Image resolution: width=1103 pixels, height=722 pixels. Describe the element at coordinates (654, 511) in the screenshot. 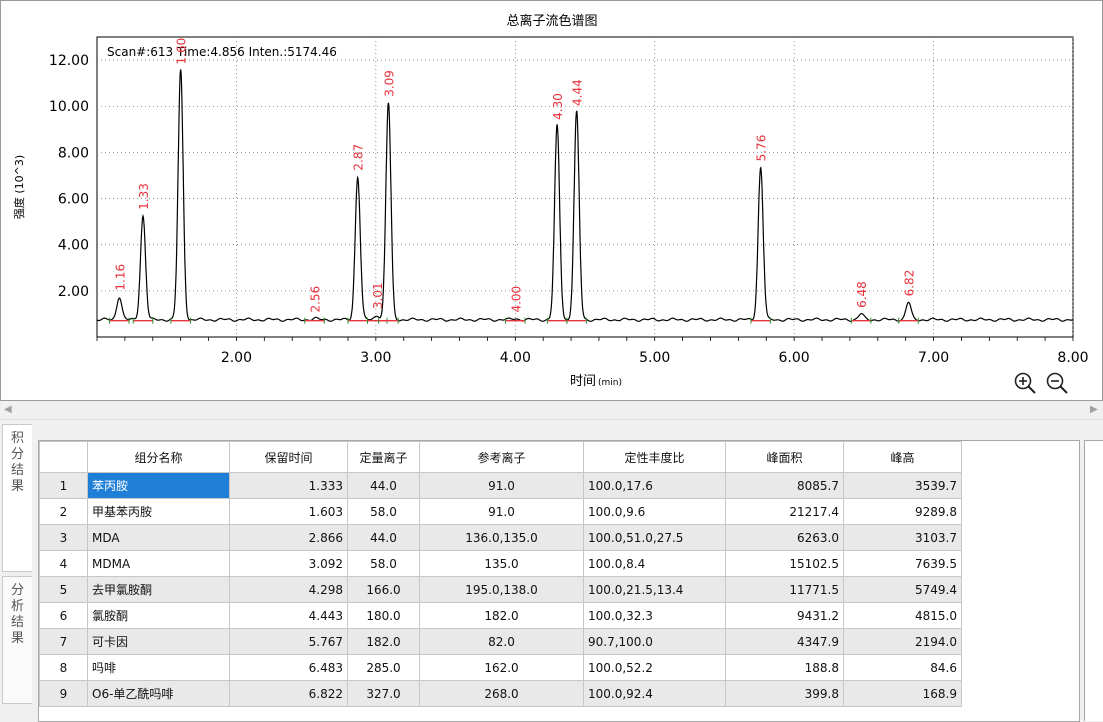

I see `table-cell: 100.0,9.6` at that location.